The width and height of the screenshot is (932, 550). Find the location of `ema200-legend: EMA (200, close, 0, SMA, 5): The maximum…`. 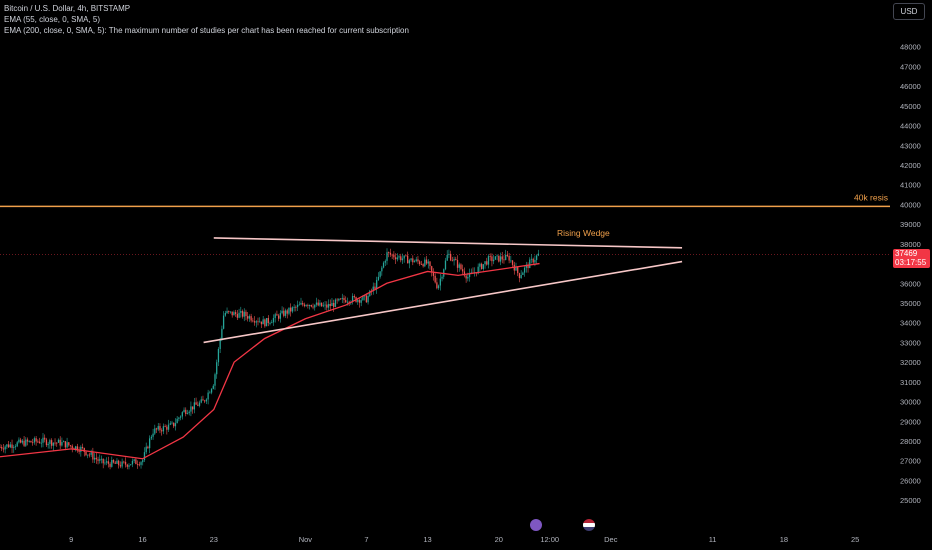

ema200-legend: EMA (200, close, 0, SMA, 5): The maximum… is located at coordinates (206, 30).